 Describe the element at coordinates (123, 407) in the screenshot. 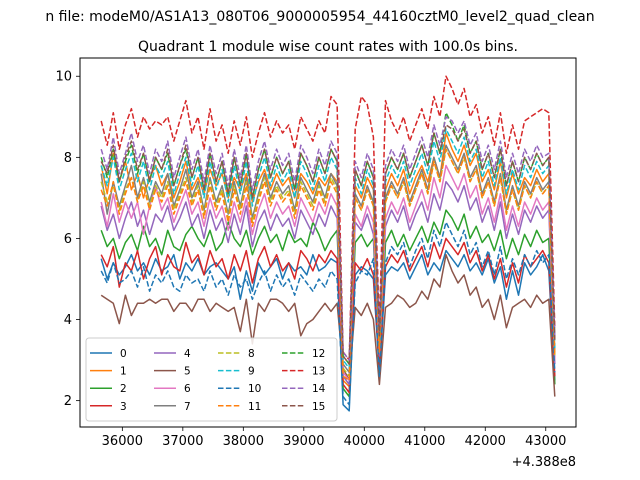

I see `legend-label-3: 3` at that location.